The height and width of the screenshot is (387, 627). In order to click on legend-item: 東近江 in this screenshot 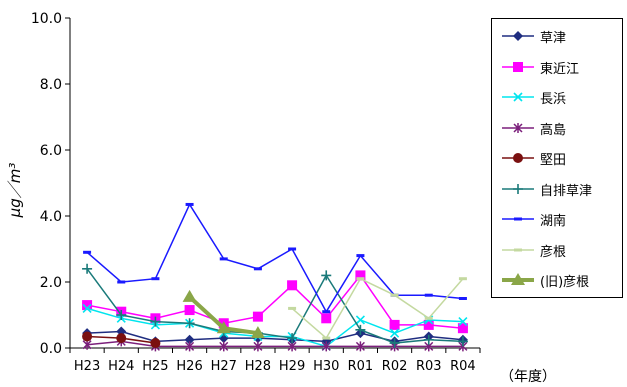, I will do `click(560, 67)`.